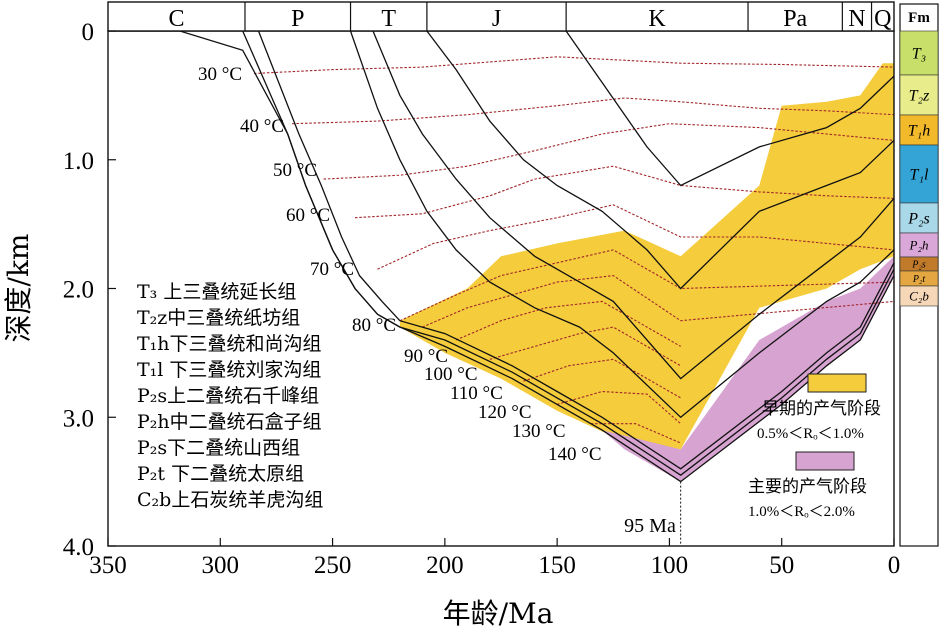 The image size is (940, 634). Describe the element at coordinates (657, 19) in the screenshot. I see `period-label-K: K` at that location.